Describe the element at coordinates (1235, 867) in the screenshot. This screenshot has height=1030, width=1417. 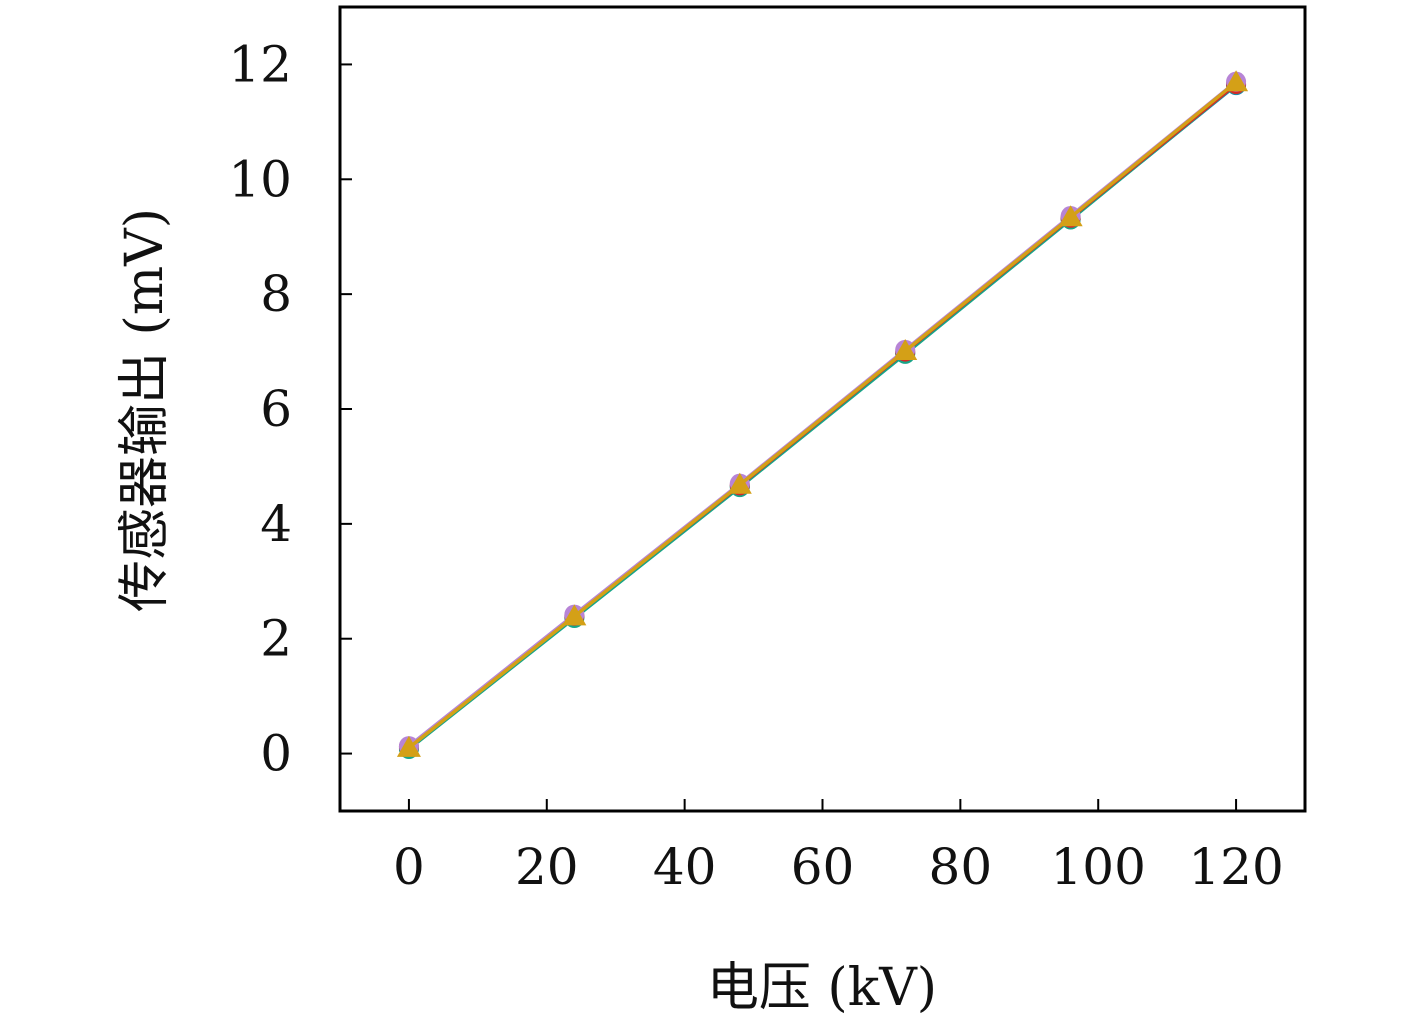
I see `x-tick-label: 120` at that location.